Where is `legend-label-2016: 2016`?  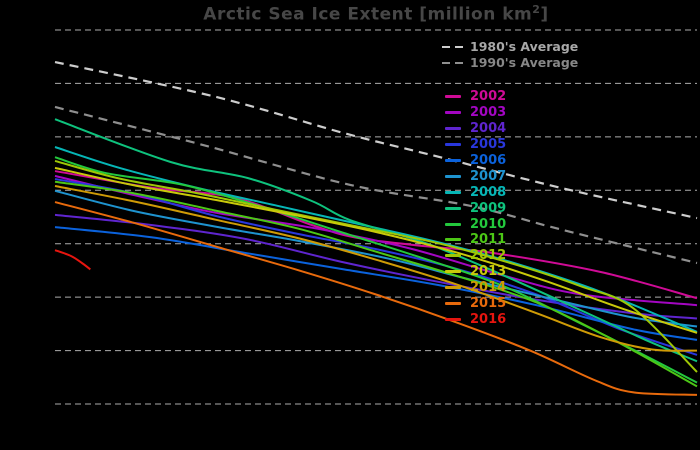 legend-label-2016: 2016 is located at coordinates (488, 319).